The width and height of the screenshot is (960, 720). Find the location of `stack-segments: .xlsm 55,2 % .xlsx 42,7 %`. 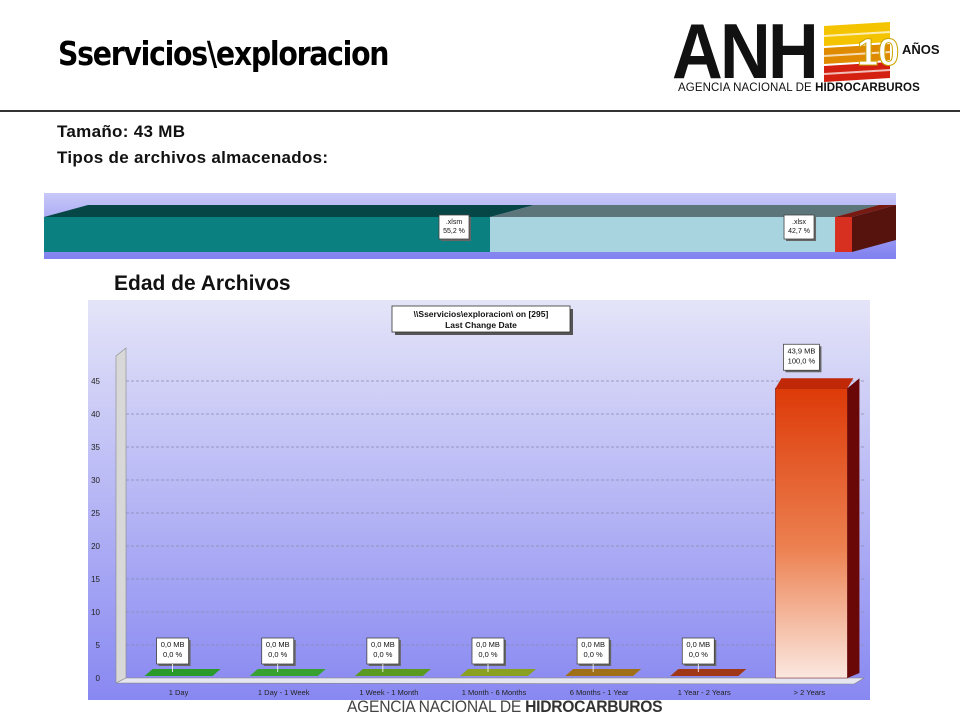

stack-segments: .xlsm 55,2 % .xlsx 42,7 % is located at coordinates (470, 228).